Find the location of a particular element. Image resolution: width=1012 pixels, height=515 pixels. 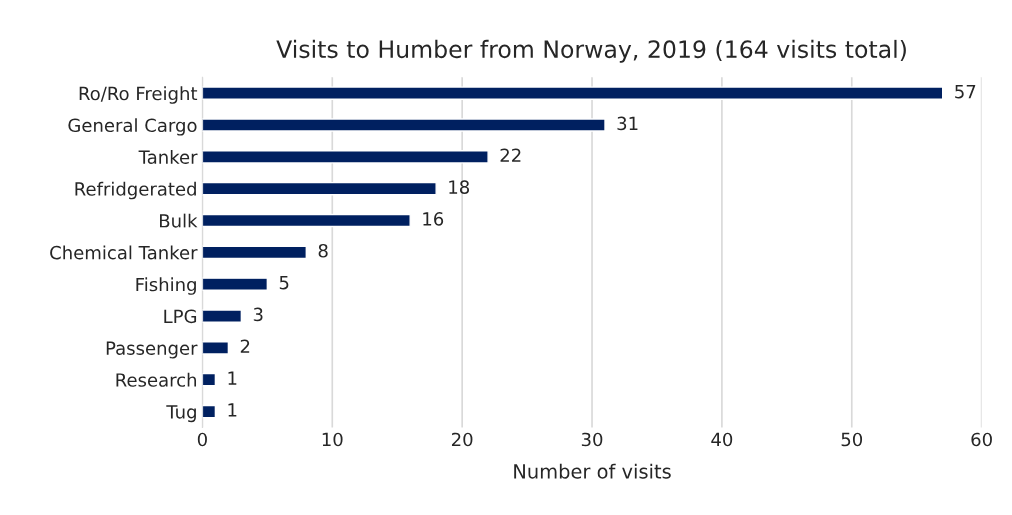

y-tick-label: General Cargo is located at coordinates (132, 127).